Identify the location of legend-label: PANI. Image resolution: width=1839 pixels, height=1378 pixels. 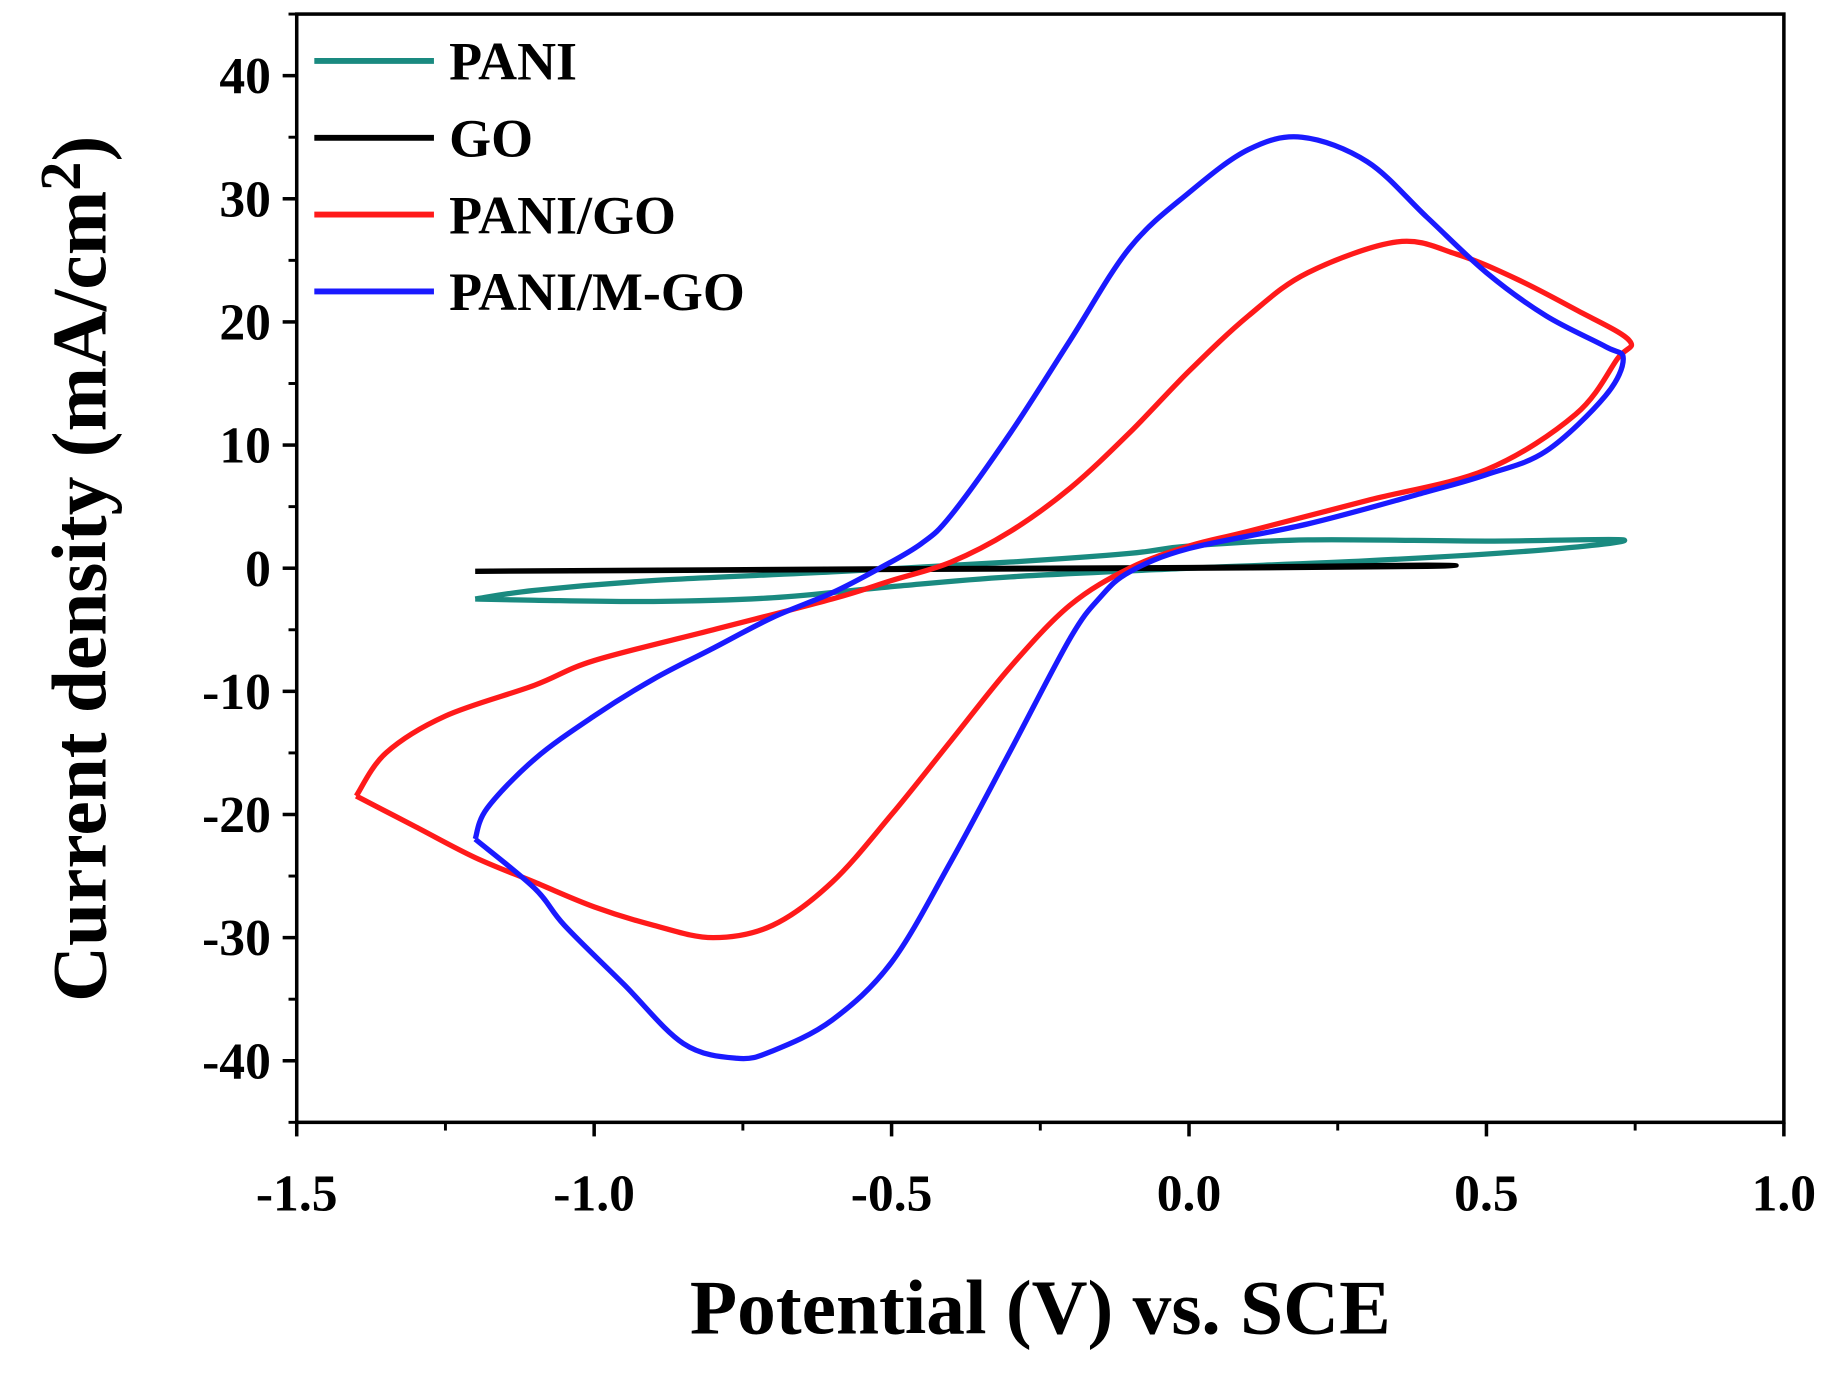
(513, 62).